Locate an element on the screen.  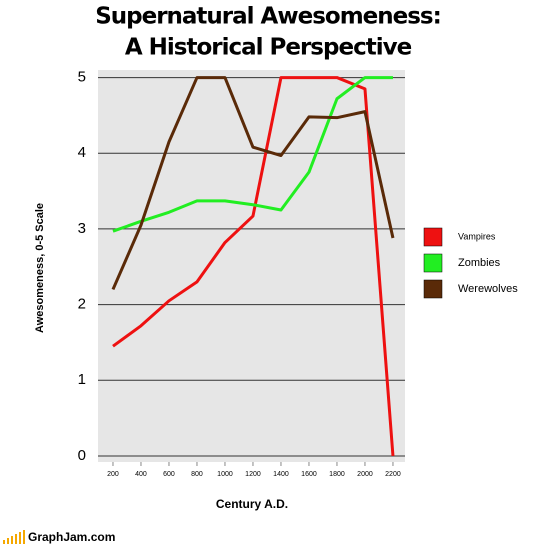
x-tick-label: 1200 is located at coordinates (253, 474).